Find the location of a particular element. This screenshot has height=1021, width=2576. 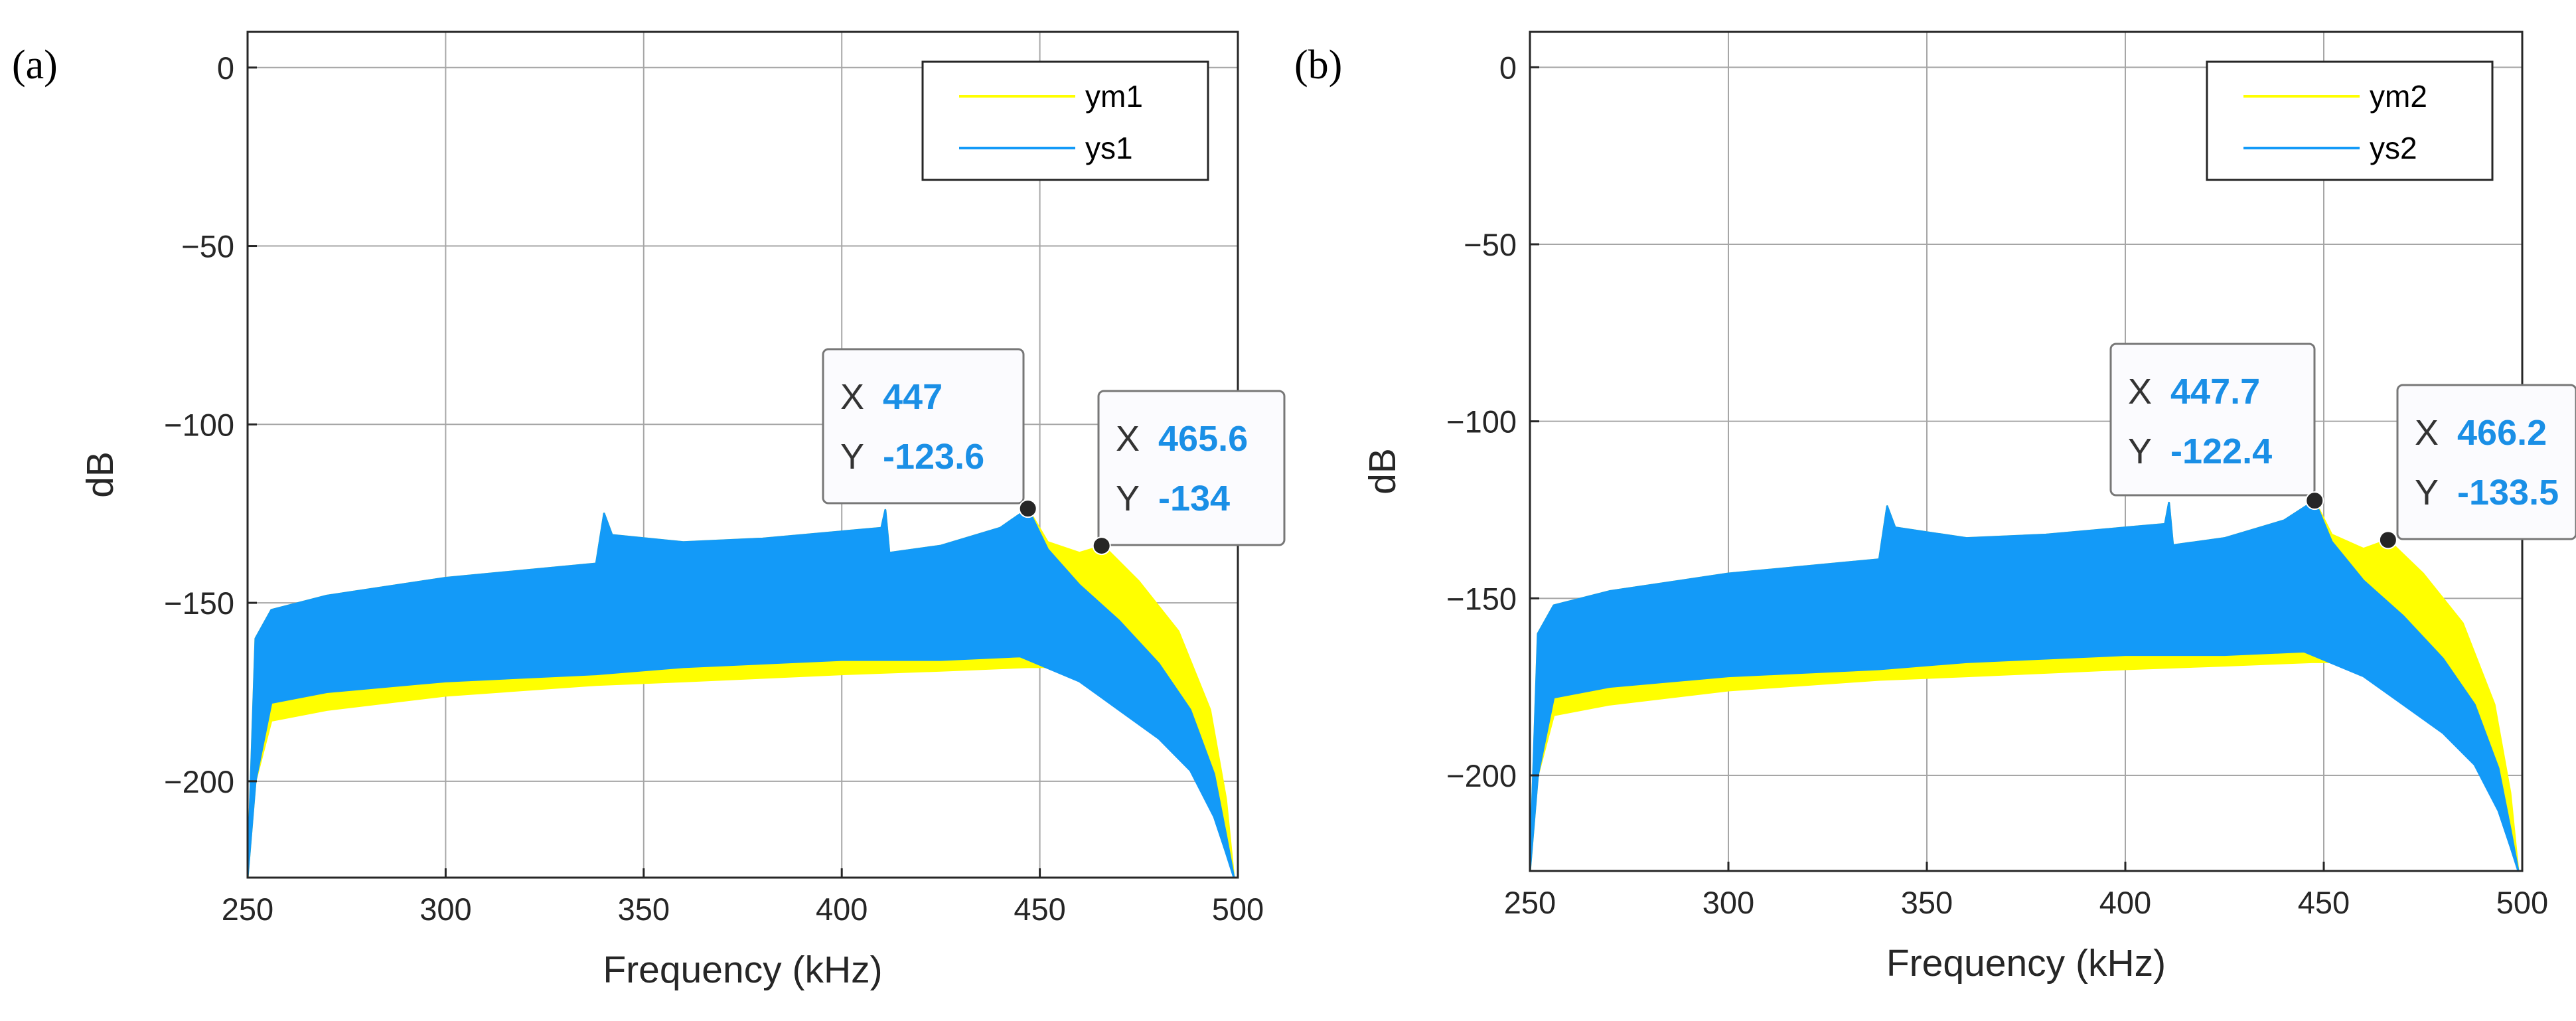

series-ys2 is located at coordinates (2024, 685).